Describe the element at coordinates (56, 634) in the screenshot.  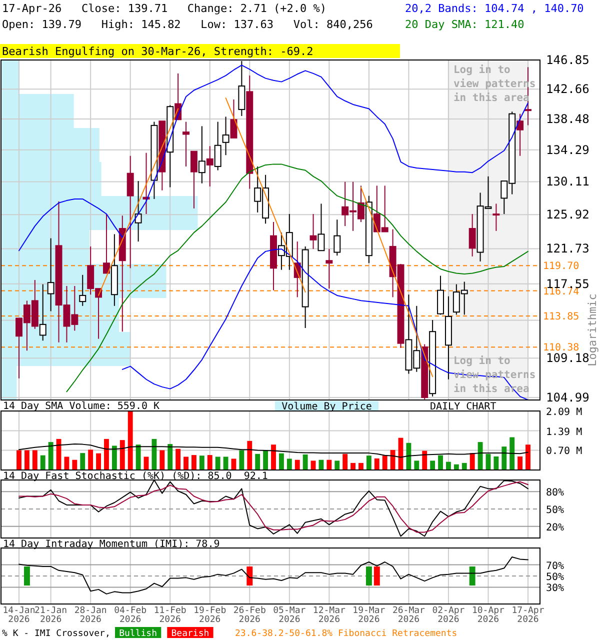
I see `legend-title: % K - IMI Crossover,` at that location.